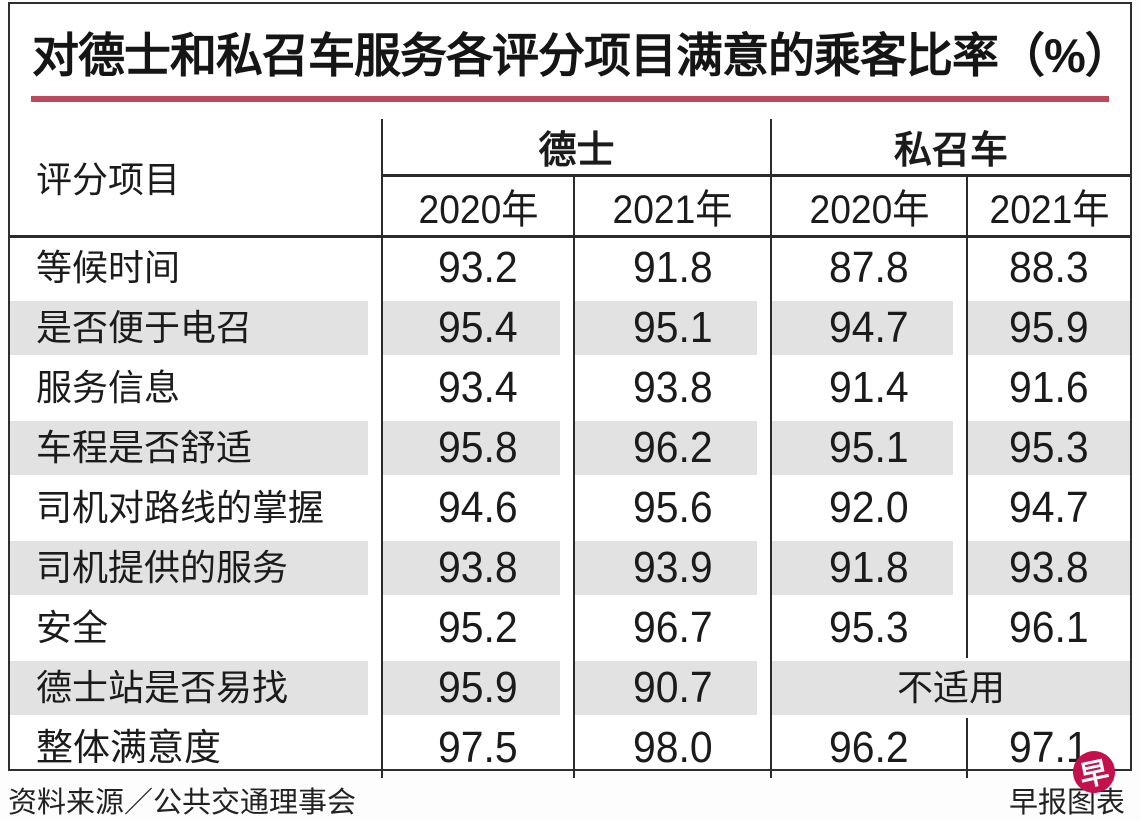  I want to click on group-phv-label: 私召车, so click(951, 151).